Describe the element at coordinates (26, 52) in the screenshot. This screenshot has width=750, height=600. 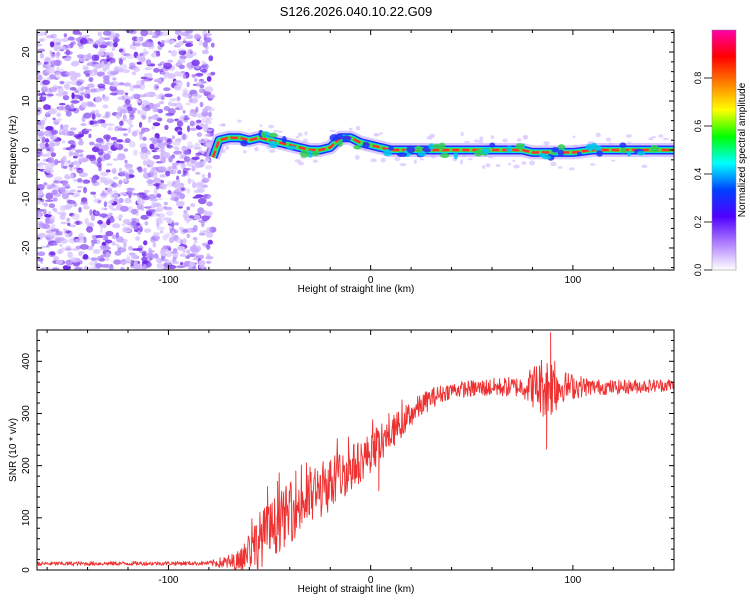
I see `y-tick-label: 20` at that location.